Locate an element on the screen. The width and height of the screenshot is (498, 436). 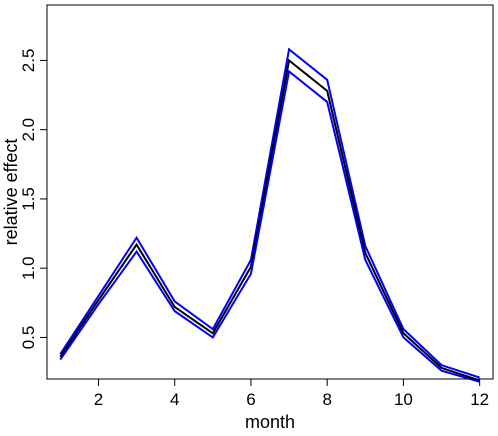
x-tick-label: 10 is located at coordinates (403, 399).